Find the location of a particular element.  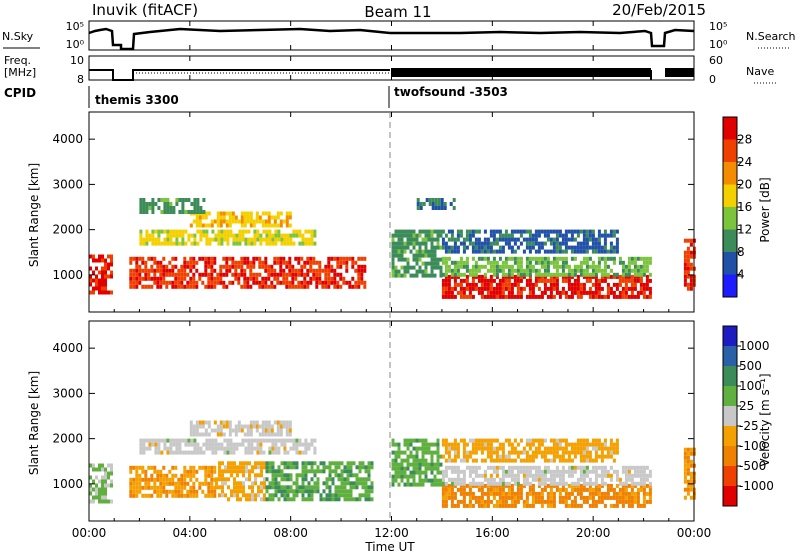

time-tick-label: 04:00 is located at coordinates (190, 533).